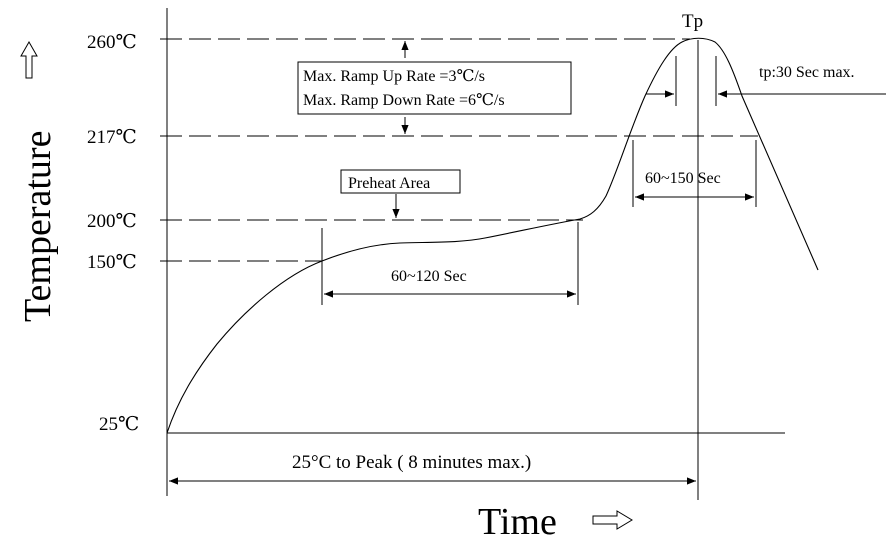 This screenshot has width=886, height=537. I want to click on x-axis-arrow-icon, so click(612, 520).